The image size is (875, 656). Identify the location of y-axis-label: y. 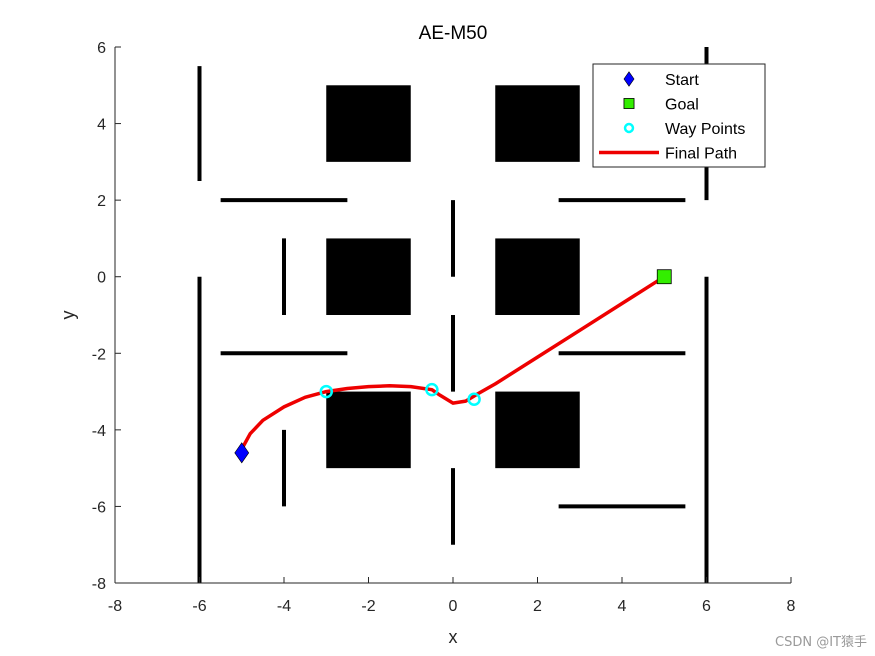
(68, 315).